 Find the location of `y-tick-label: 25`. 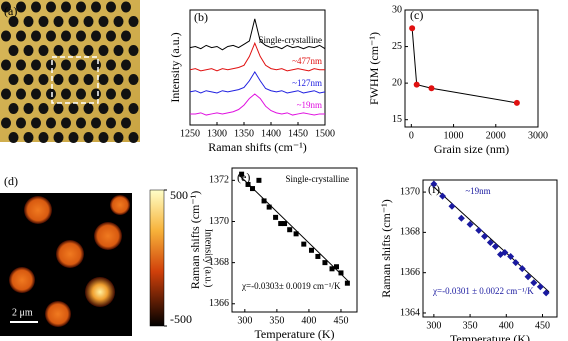

y-tick-label: 25 is located at coordinates (397, 46).